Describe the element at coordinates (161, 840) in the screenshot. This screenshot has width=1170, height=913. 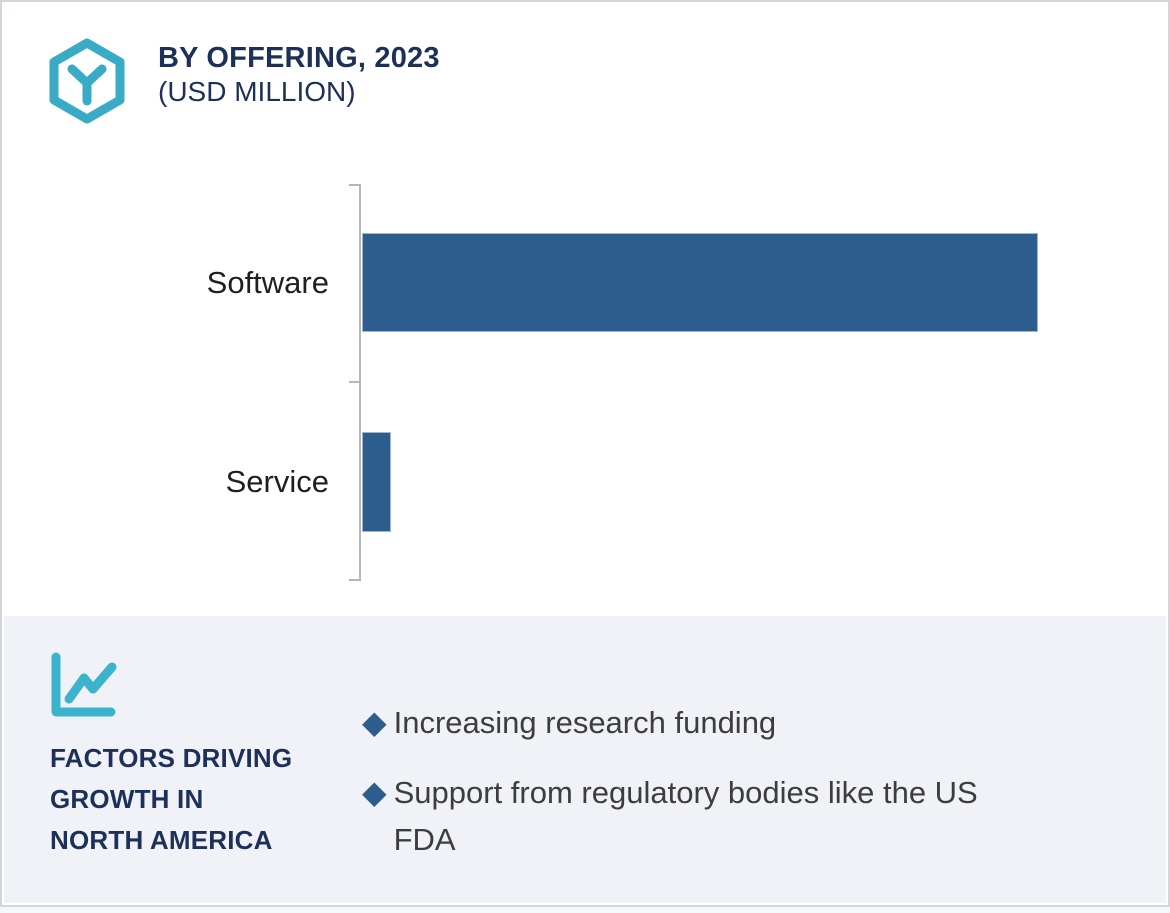
I see `factors-heading-line: NORTH AMERICA` at that location.